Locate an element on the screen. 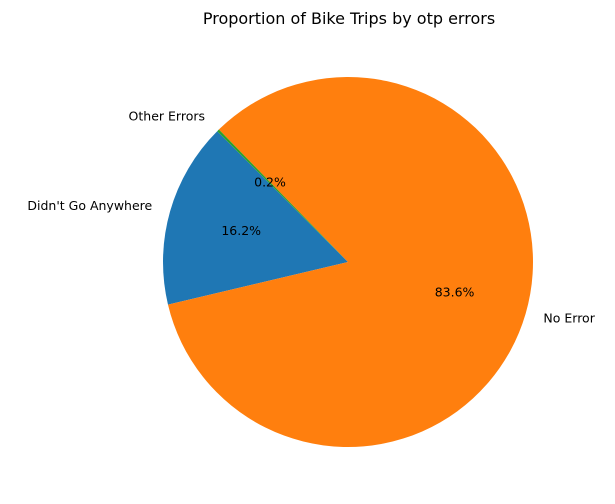 The height and width of the screenshot is (504, 615). chart-title: Proportion of Bike Trips by otp errors is located at coordinates (349, 18).